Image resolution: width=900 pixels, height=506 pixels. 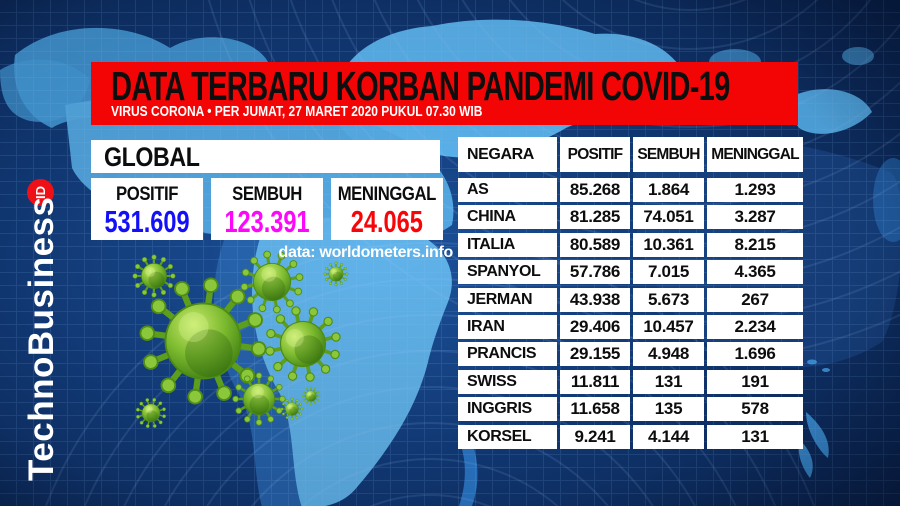 What do you see at coordinates (668, 326) in the screenshot?
I see `sembuh-value: 10.457` at bounding box center [668, 326].